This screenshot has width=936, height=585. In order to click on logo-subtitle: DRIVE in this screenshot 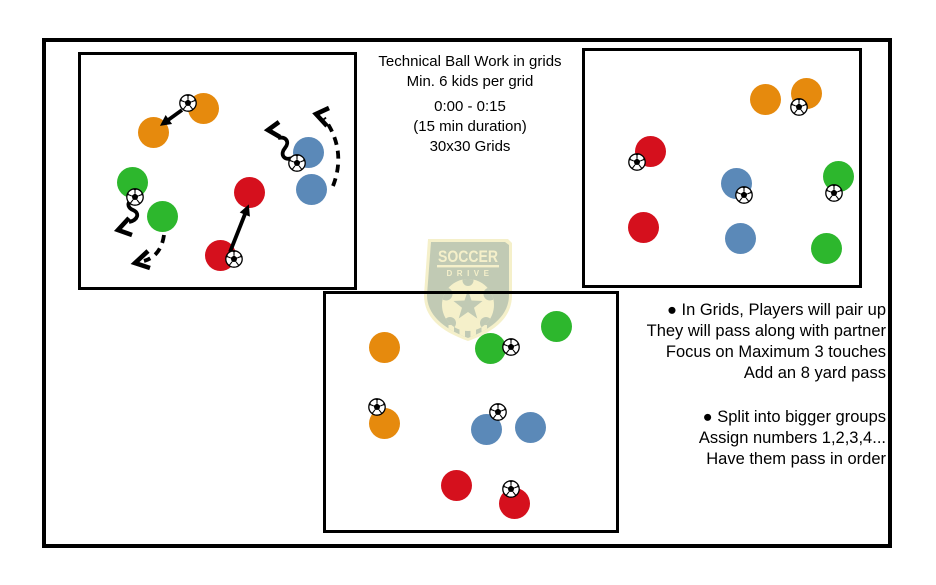, I will do `click(470, 273)`.